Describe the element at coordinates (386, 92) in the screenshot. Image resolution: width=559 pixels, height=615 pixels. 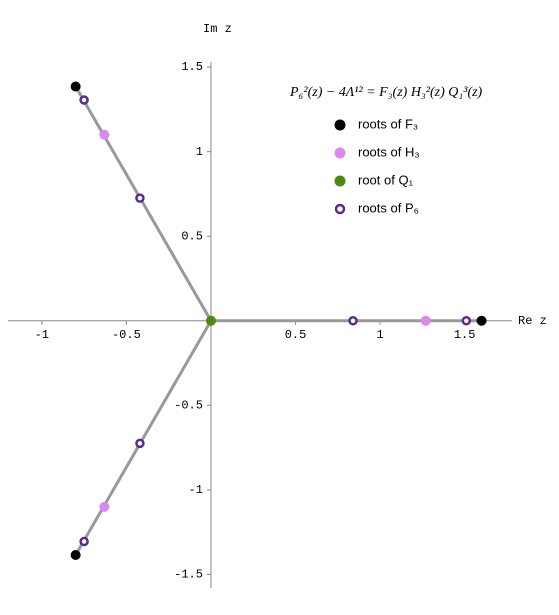
I see `chart-title: P₆²(z) − 4Λ¹² = F₃(z) H₃²(z) Q₁³(z)` at that location.